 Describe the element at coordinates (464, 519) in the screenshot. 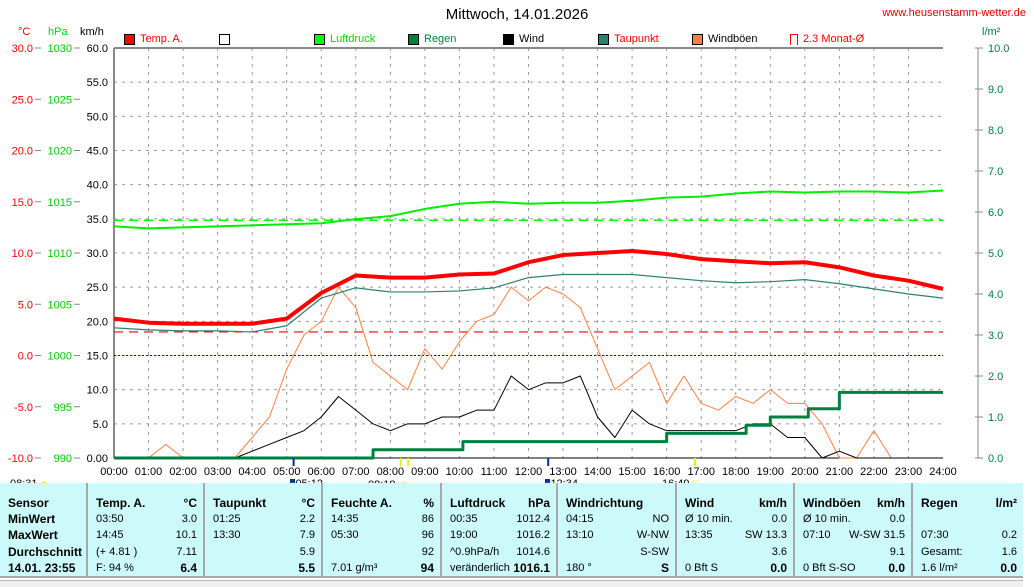

I see `table-cell: 00:35` at that location.